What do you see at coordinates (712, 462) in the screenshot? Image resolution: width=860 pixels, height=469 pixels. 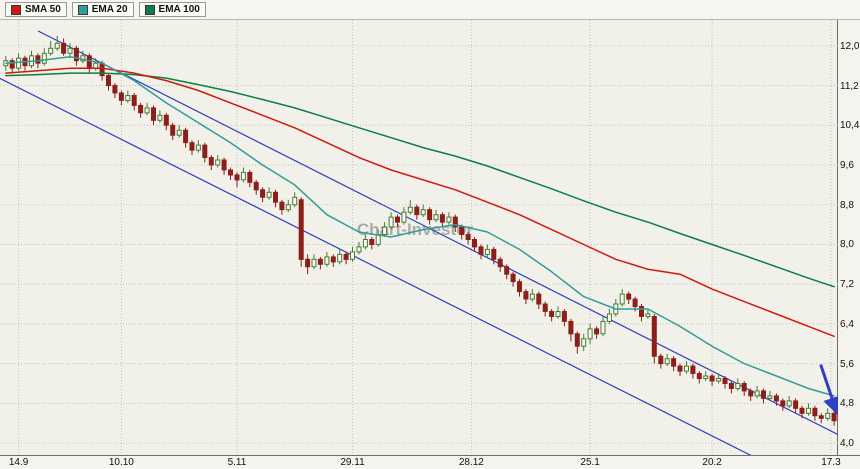 I see `date-tick-label: 20.2` at bounding box center [712, 462].